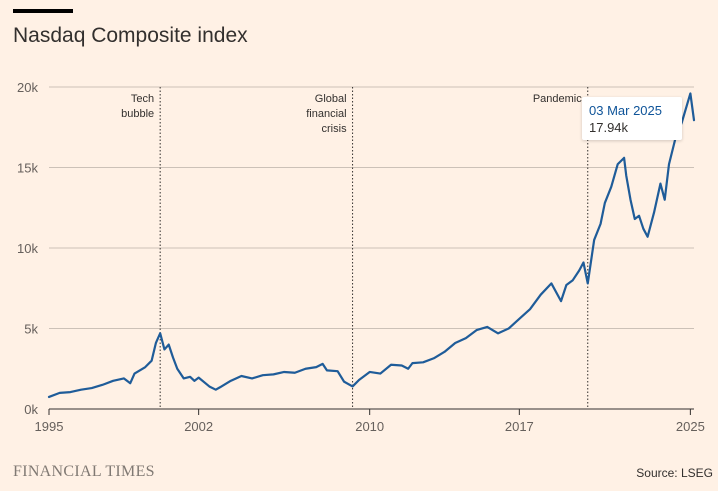 The image size is (718, 491). What do you see at coordinates (690, 426) in the screenshot?
I see `x-tick-label: 2025` at bounding box center [690, 426].